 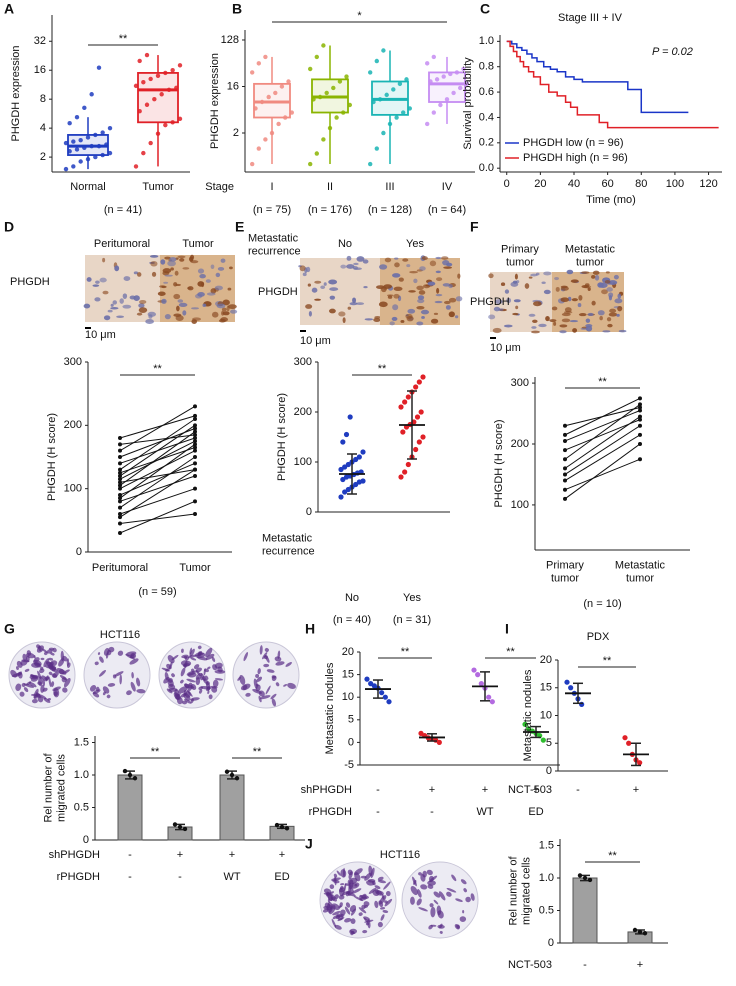 I want to click on y-tick-label: 32, so click(x=40, y=41).